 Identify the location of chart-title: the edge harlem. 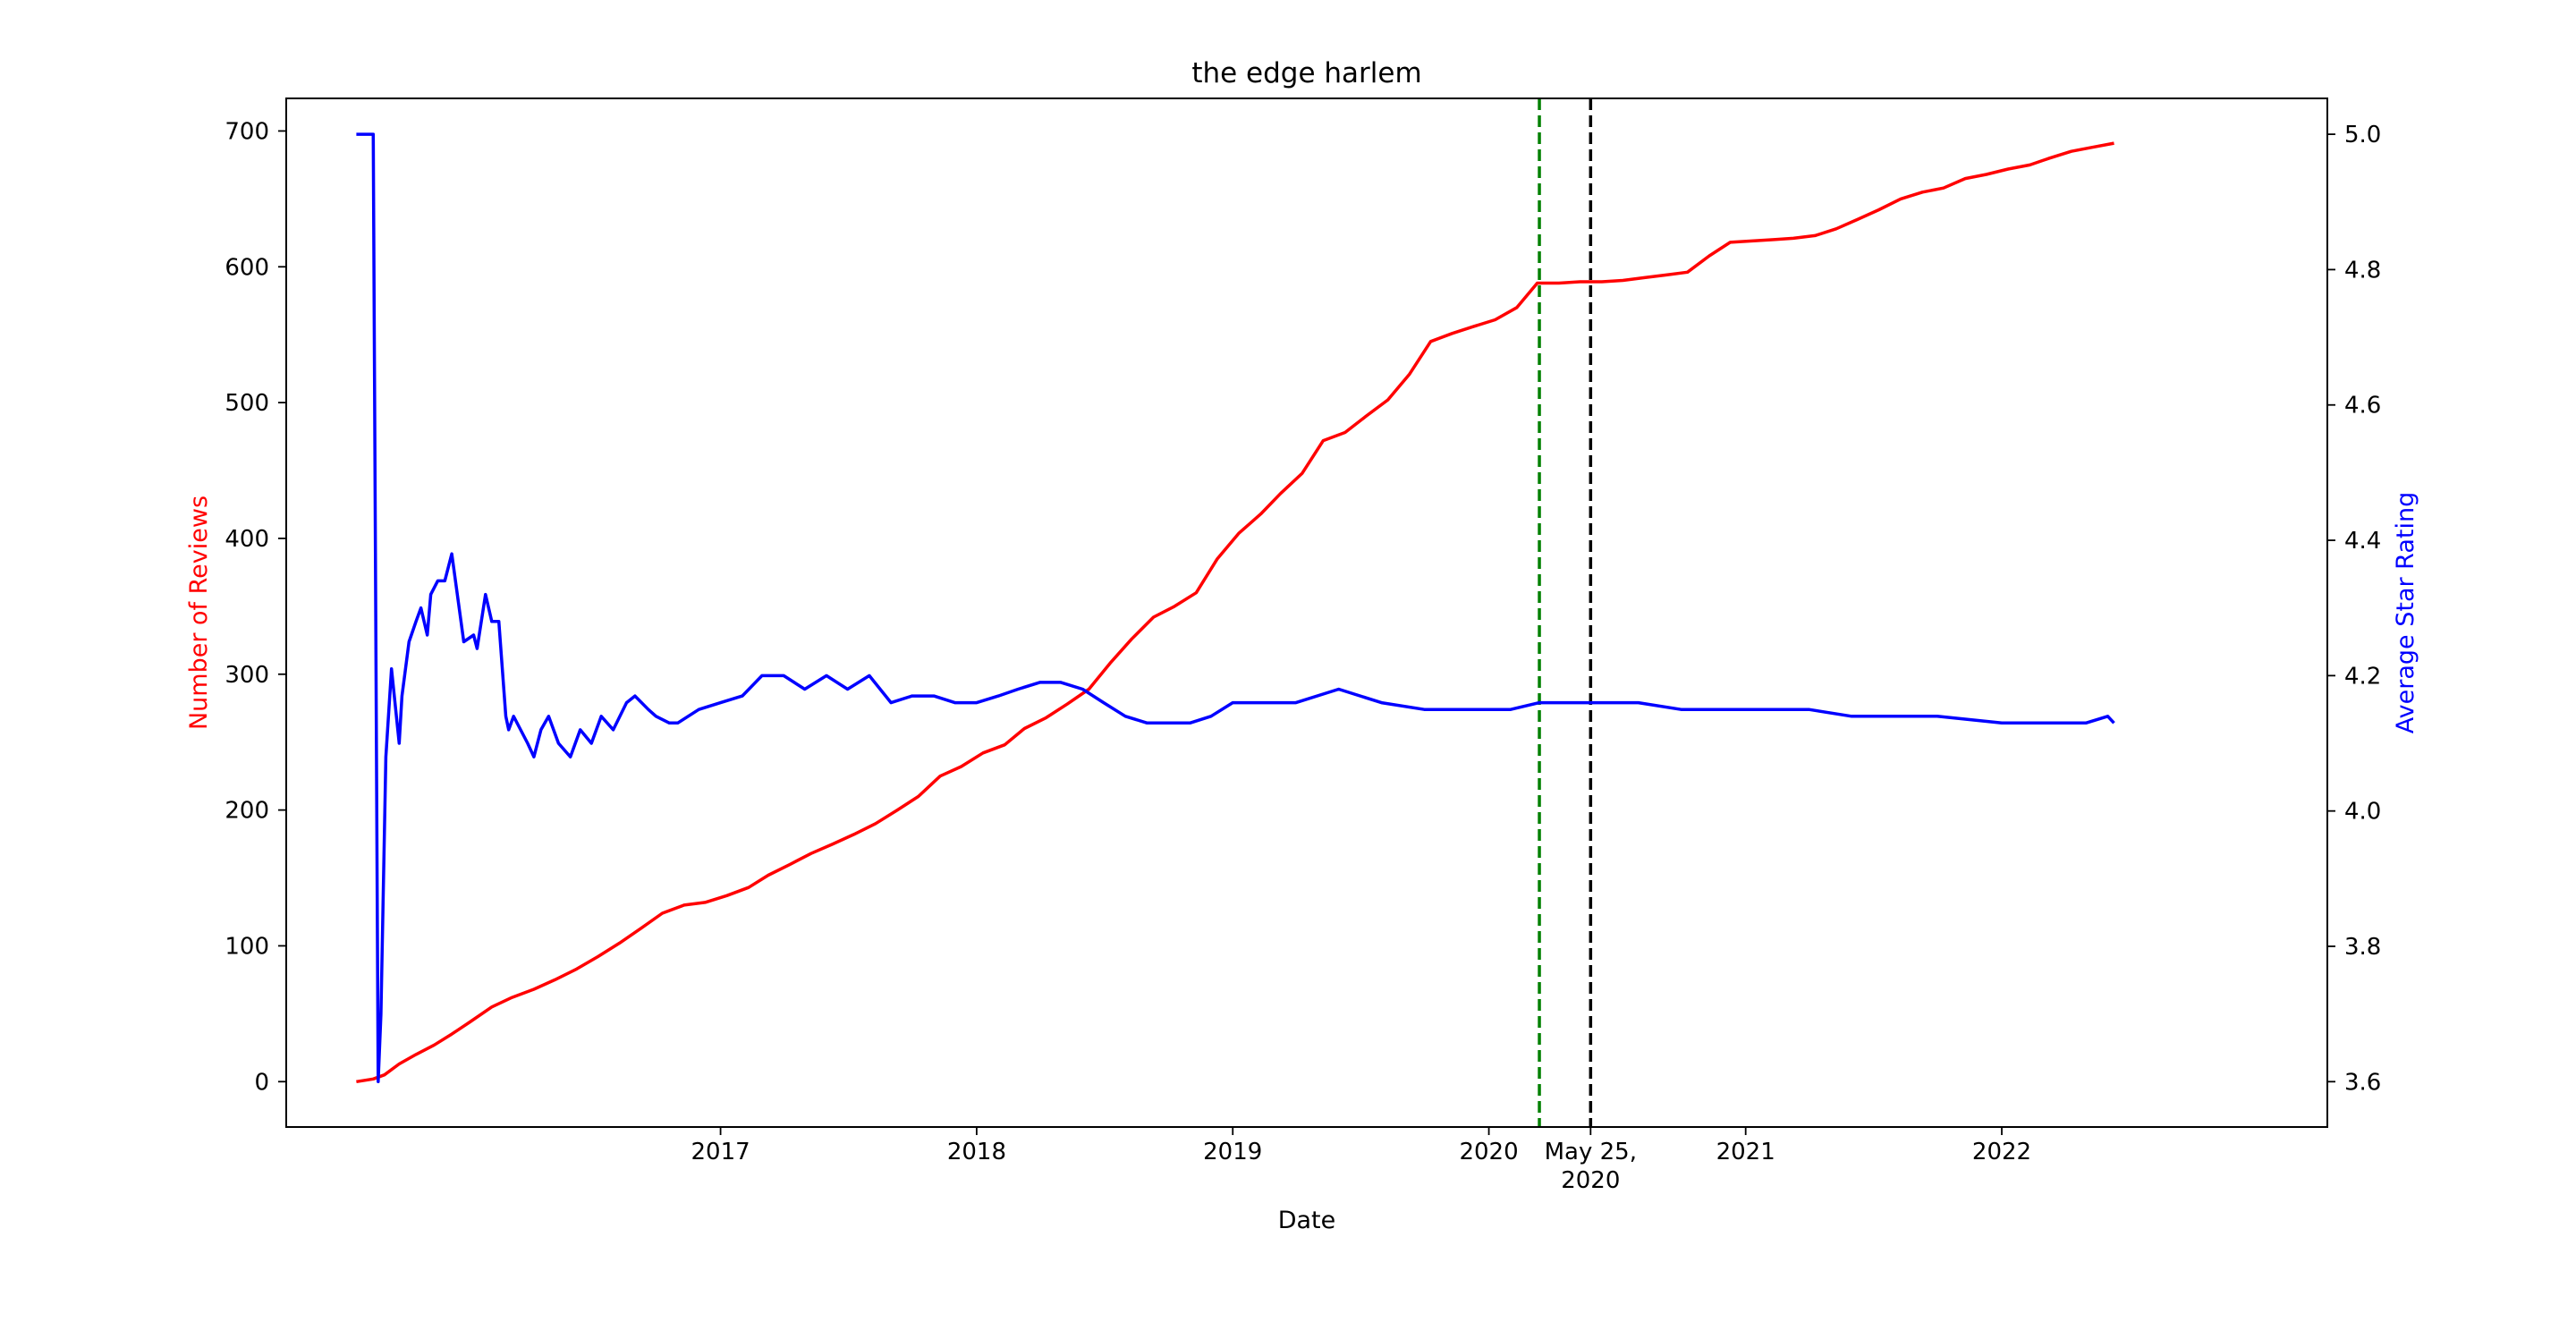
(1306, 73).